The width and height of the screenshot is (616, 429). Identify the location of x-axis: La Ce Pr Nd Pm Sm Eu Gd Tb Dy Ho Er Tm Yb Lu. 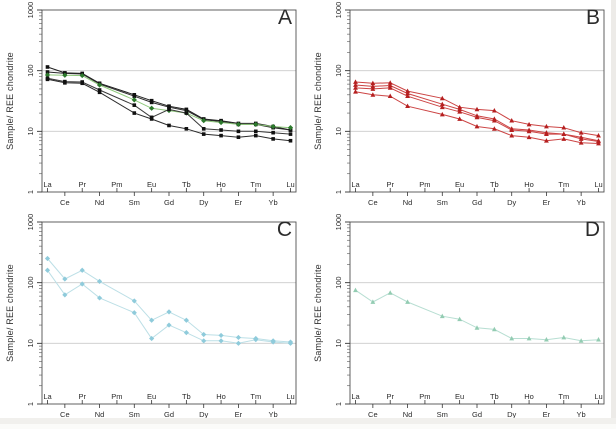
(476, 405).